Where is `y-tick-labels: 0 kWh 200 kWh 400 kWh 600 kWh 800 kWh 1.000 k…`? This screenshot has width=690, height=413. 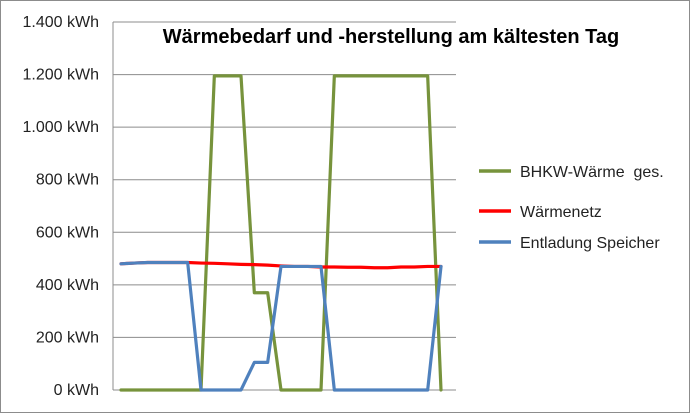
y-tick-labels: 0 kWh 200 kWh 400 kWh 600 kWh 800 kWh 1.000 k… is located at coordinates (61, 206).